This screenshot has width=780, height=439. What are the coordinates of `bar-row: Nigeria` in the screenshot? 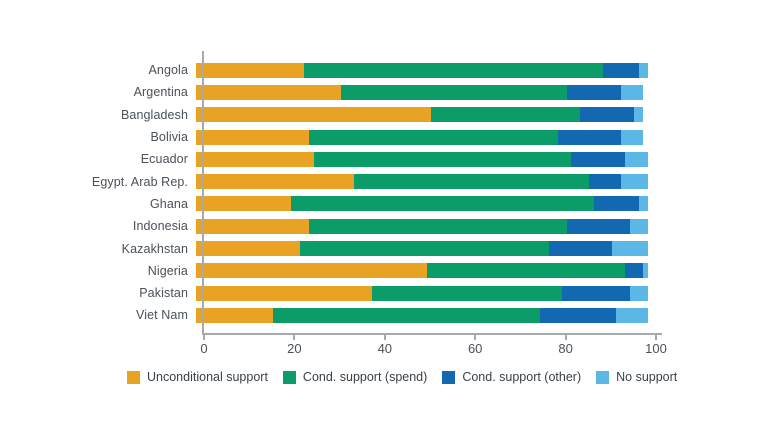 It's located at (328, 271).